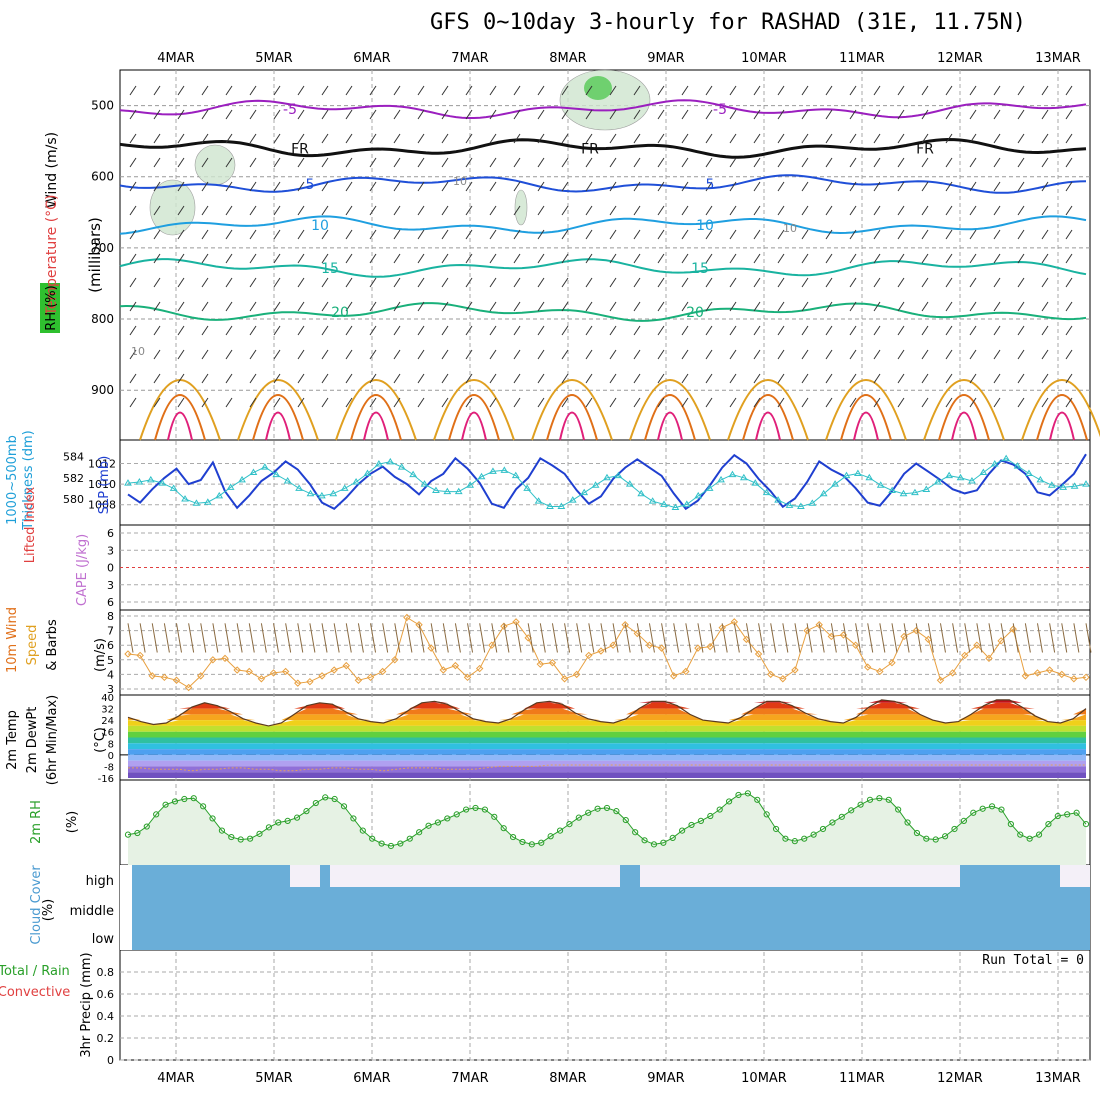  I want to click on temp-tick-label: 16, so click(107, 733).